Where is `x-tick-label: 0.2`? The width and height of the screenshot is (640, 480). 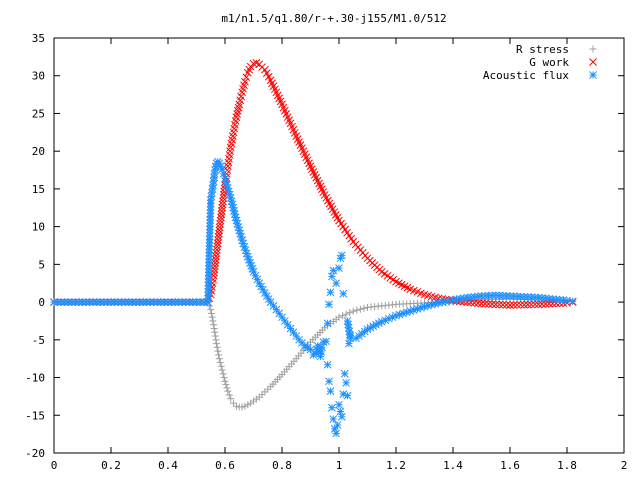
x-tick-label: 0.2 is located at coordinates (111, 465).